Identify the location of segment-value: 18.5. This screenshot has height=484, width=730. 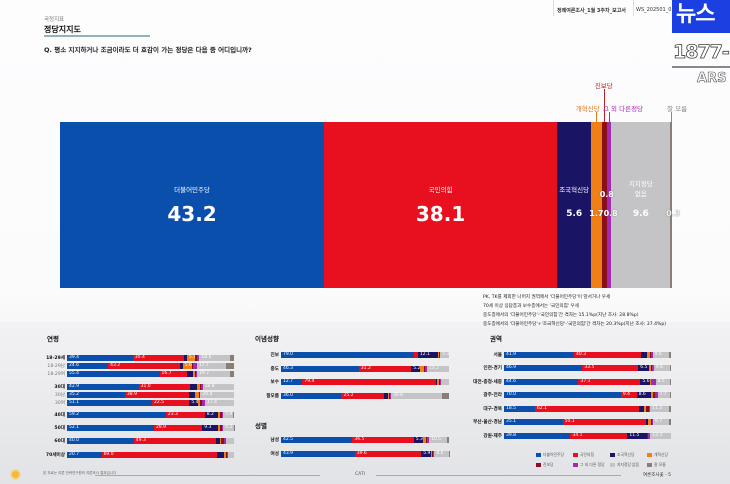
(511, 408).